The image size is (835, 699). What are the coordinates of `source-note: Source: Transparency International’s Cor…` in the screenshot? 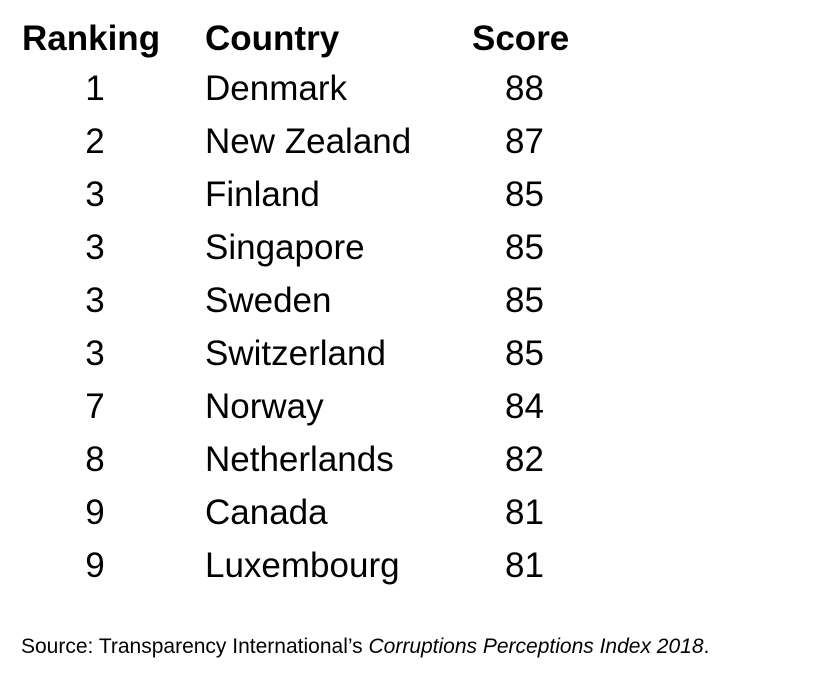 It's located at (365, 647).